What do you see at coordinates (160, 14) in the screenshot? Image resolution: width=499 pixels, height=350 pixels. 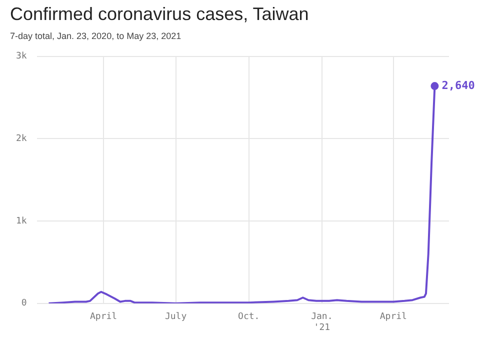 I see `chart-title: Confirmed coronavirus cases, Taiwan` at bounding box center [160, 14].